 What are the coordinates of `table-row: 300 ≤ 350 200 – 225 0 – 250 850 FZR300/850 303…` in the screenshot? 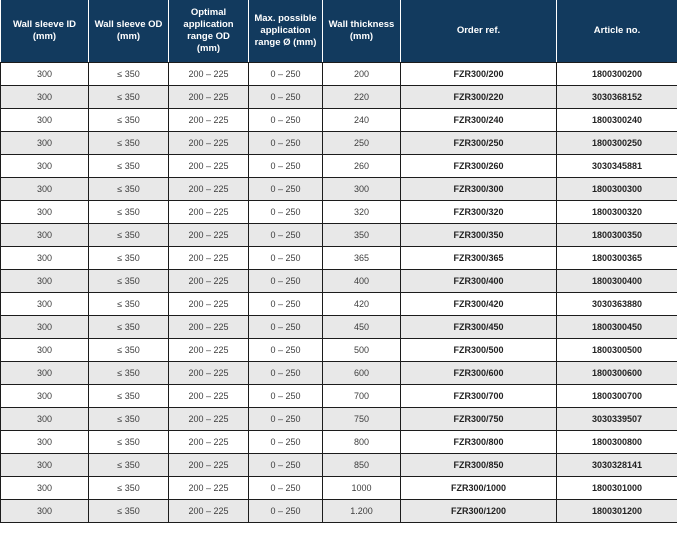 It's located at (338, 464).